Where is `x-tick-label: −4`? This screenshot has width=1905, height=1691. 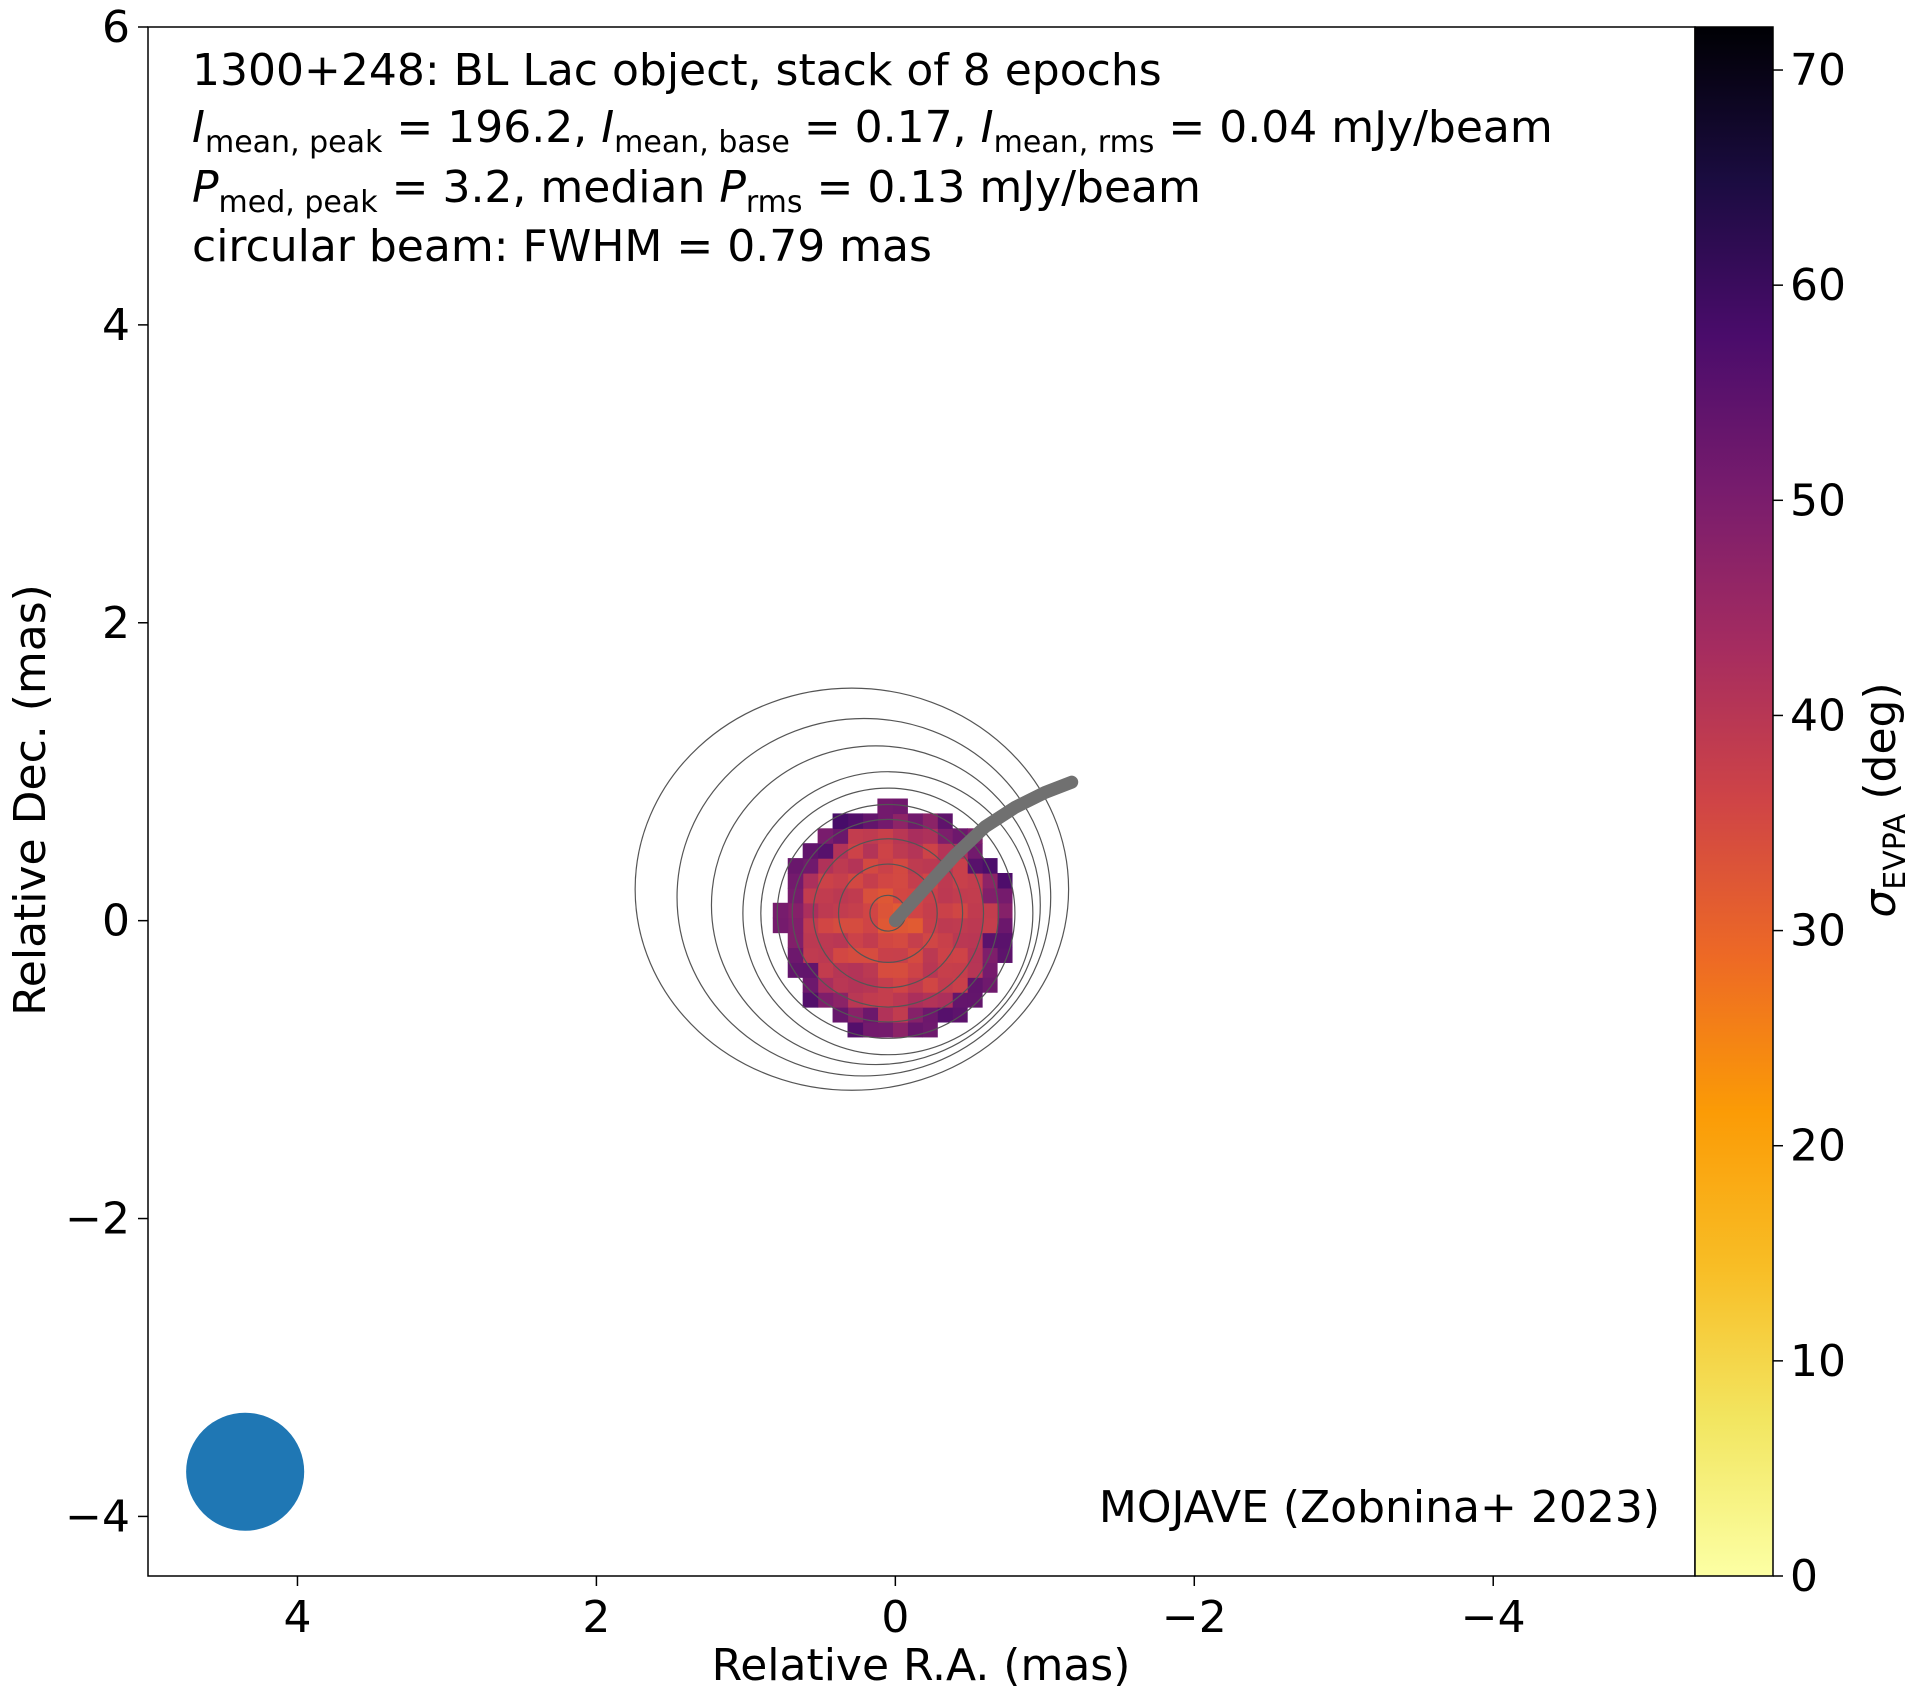 x-tick-label: −4 is located at coordinates (1493, 1617).